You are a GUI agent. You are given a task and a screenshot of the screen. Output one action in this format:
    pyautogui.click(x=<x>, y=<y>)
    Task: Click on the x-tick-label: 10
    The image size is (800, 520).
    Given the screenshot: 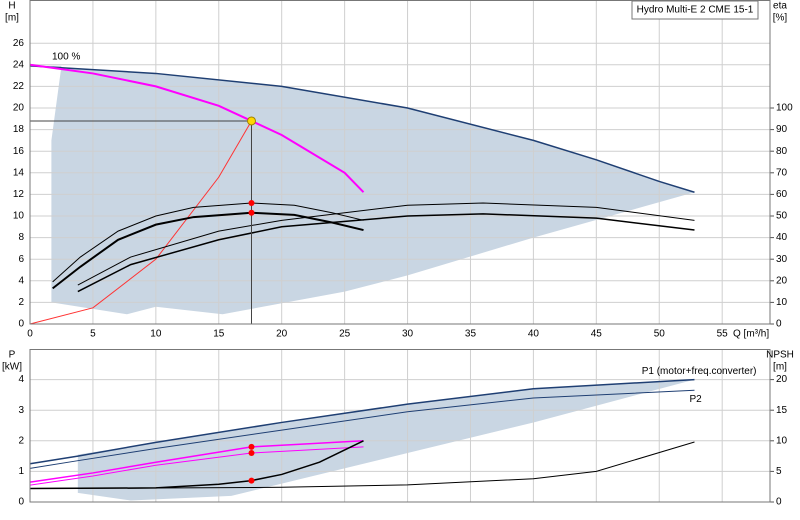 What is the action you would take?
    pyautogui.click(x=156, y=334)
    